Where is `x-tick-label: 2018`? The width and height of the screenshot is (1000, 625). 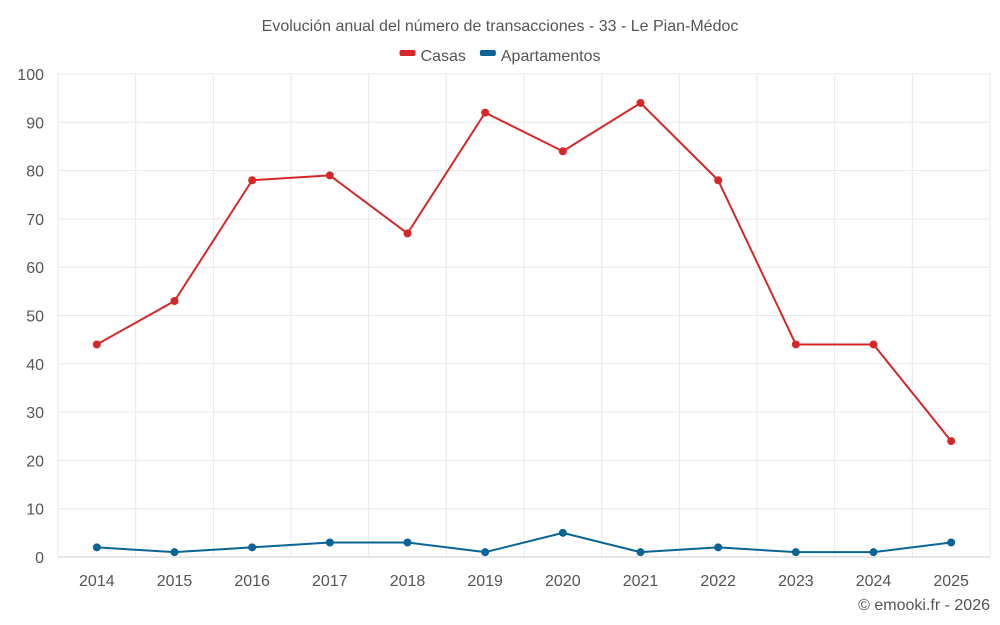 x-tick-label: 2018 is located at coordinates (408, 581).